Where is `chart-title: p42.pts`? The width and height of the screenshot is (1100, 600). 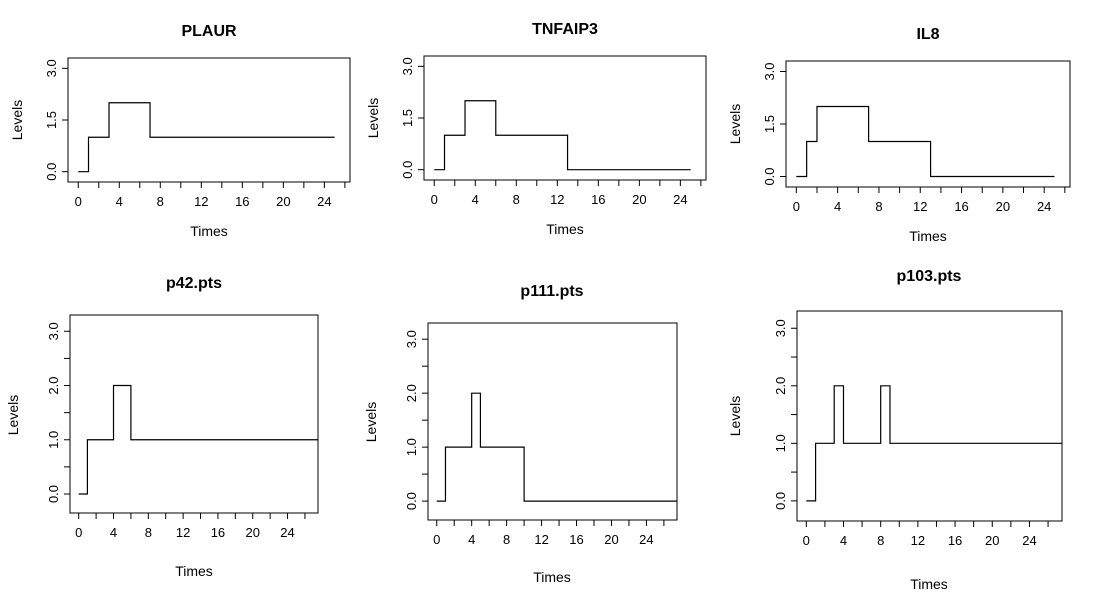
chart-title: p42.pts is located at coordinates (194, 283).